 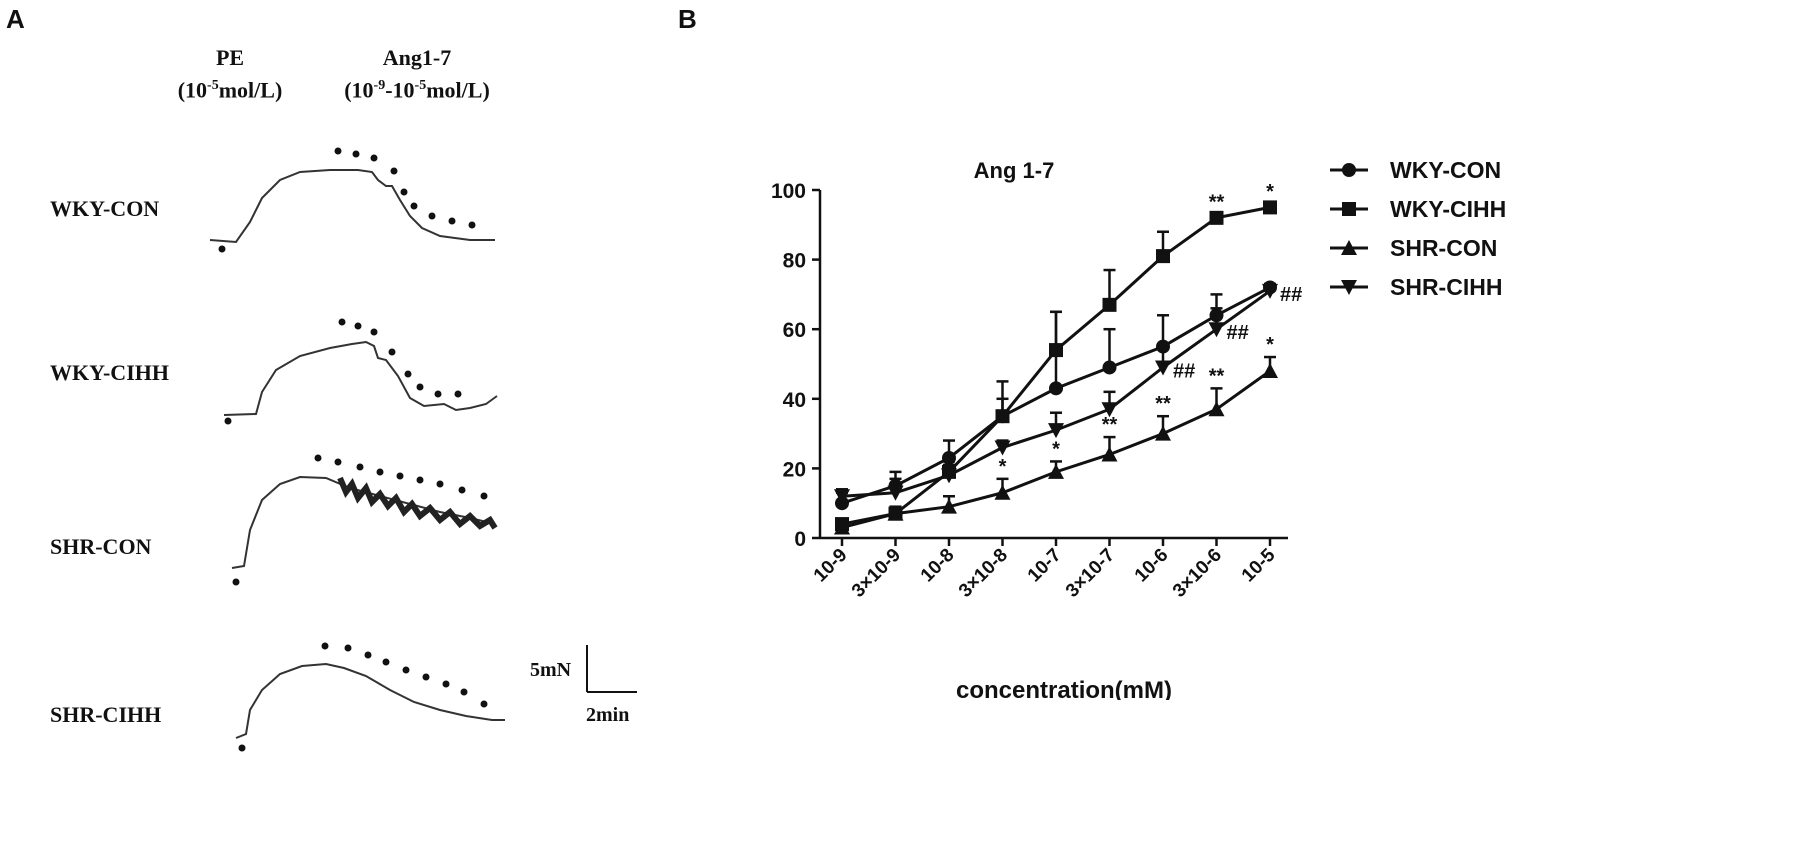 I want to click on x-tick-label: 3×10-7, so click(x=1090, y=573).